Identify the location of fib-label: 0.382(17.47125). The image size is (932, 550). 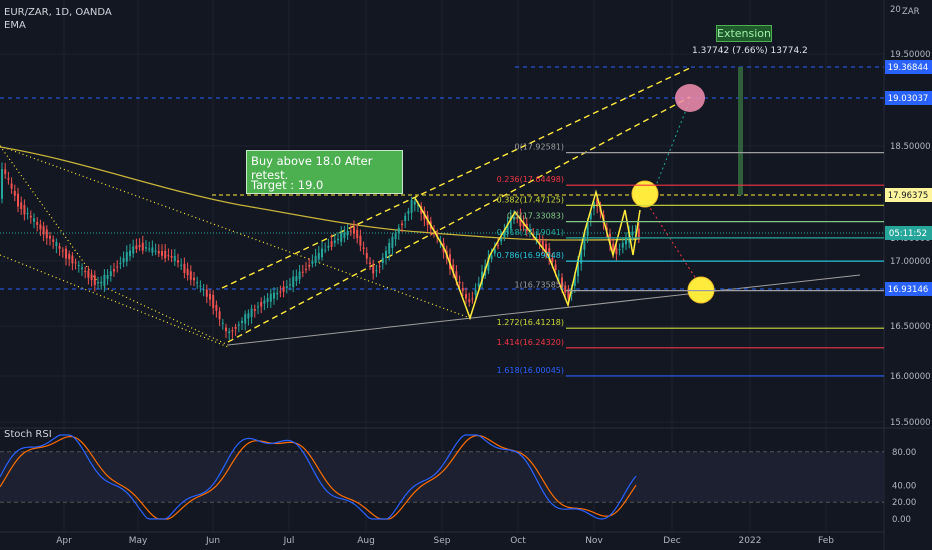
(530, 199).